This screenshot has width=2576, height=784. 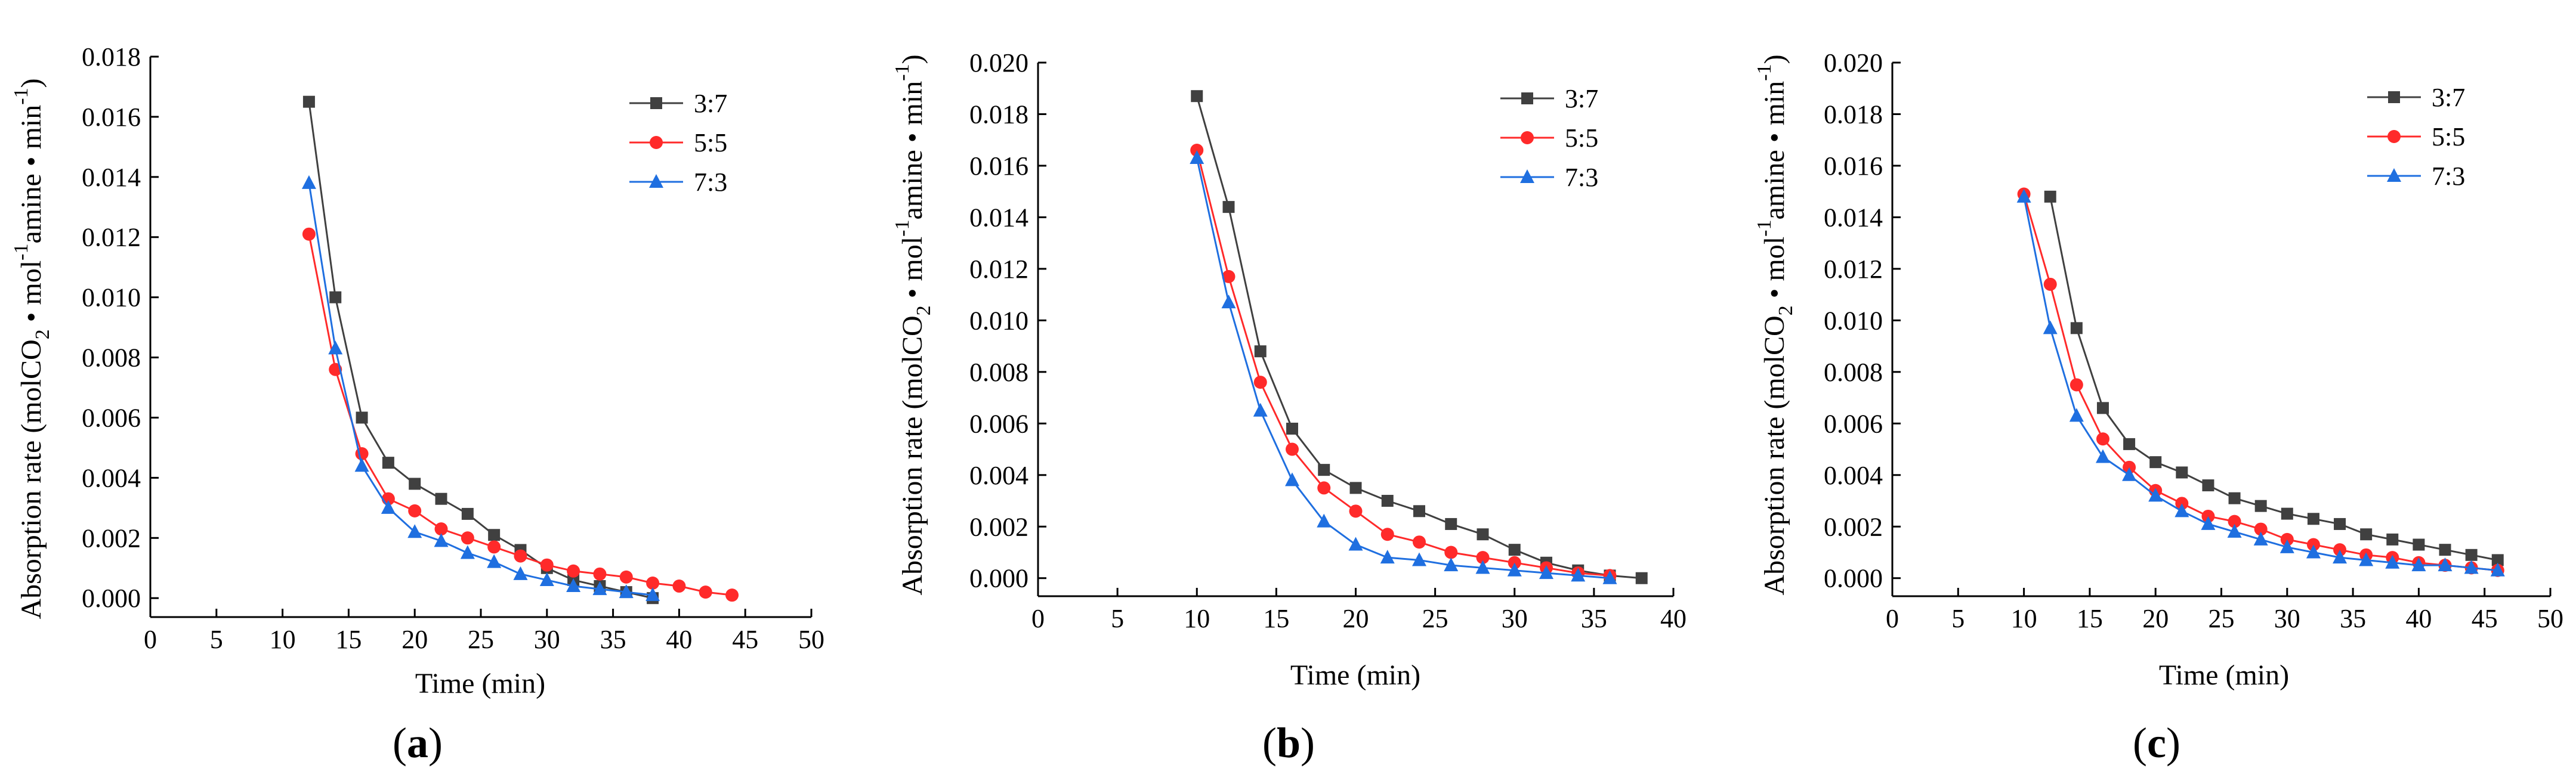 I want to click on x-tick-label-a: 35, so click(x=613, y=639).